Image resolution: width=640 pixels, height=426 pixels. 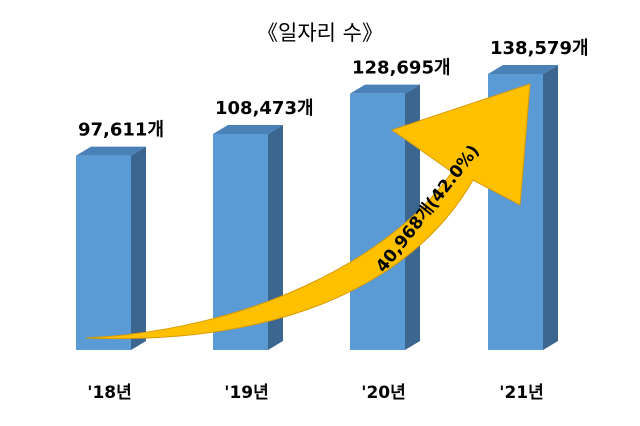 I want to click on value-label: 138,579개, so click(x=539, y=48).